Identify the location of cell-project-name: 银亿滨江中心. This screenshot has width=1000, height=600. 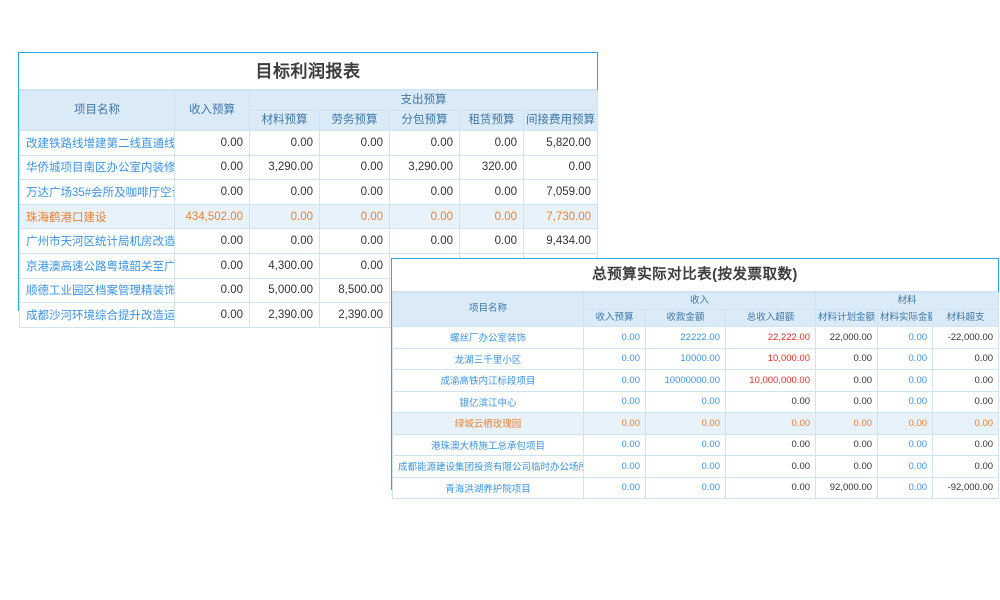
(488, 401).